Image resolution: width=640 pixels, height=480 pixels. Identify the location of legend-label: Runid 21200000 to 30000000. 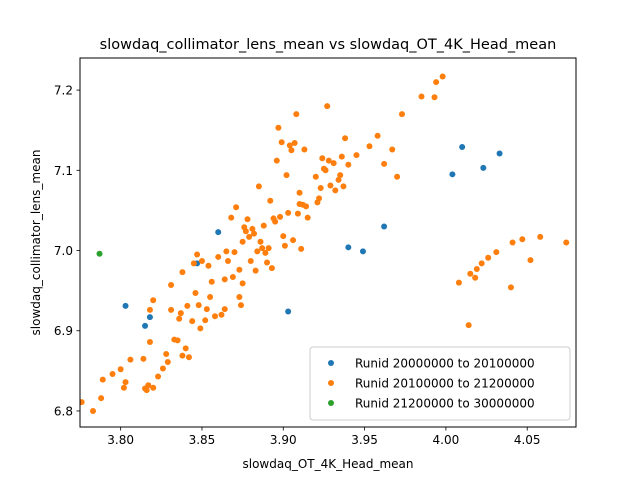
(445, 404).